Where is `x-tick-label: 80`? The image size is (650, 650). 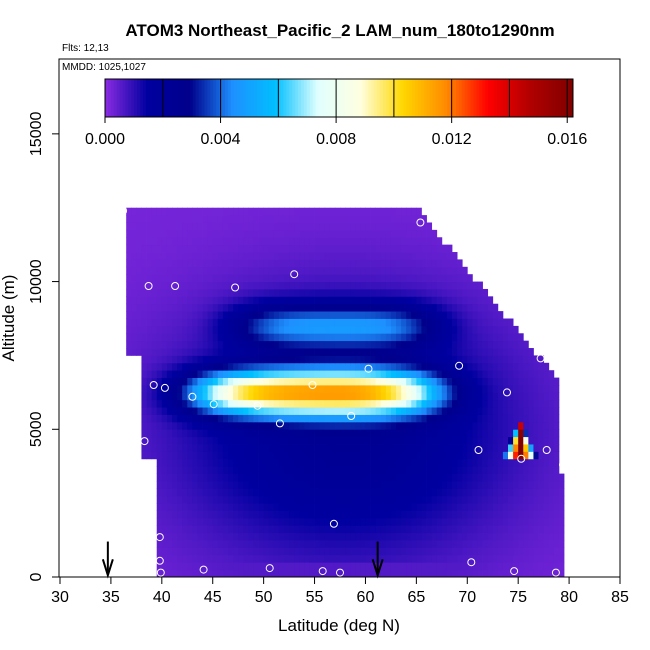 x-tick-label: 80 is located at coordinates (569, 597).